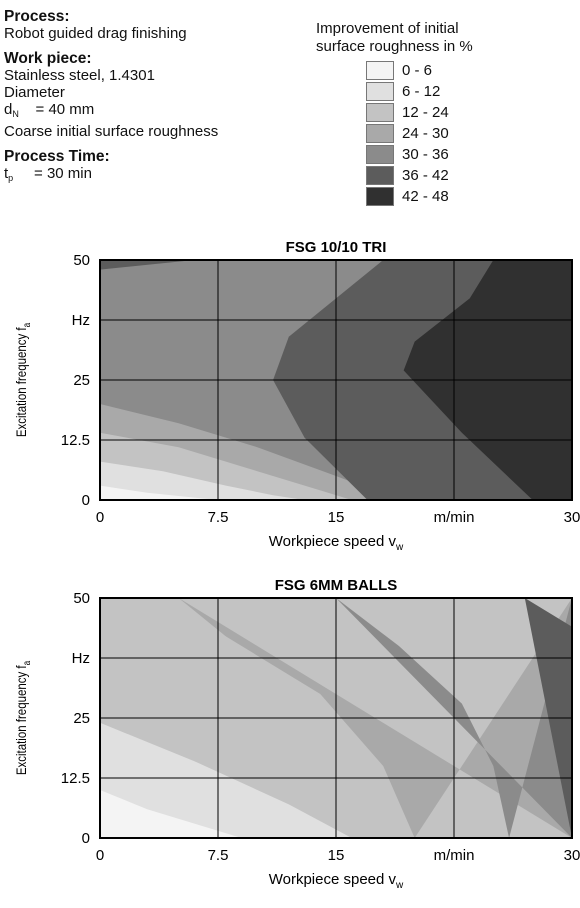 This screenshot has width=580, height=908. Describe the element at coordinates (471, 91) in the screenshot. I see `legend-item: 6 - 12` at that location.